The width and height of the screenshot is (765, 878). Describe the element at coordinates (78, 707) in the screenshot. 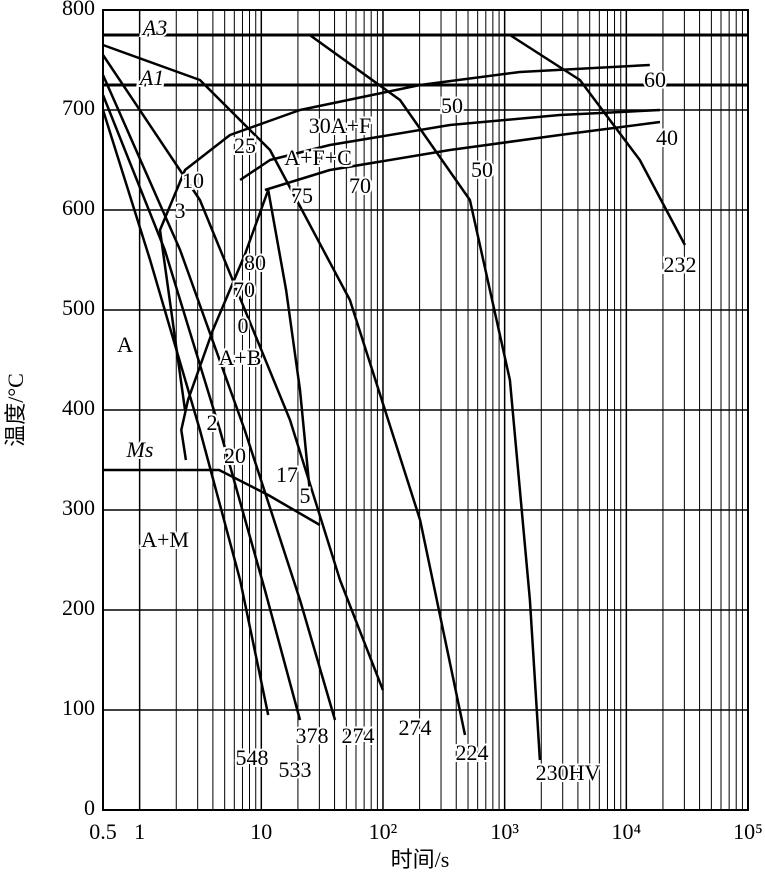

I see `y-tick-label: 100` at that location.